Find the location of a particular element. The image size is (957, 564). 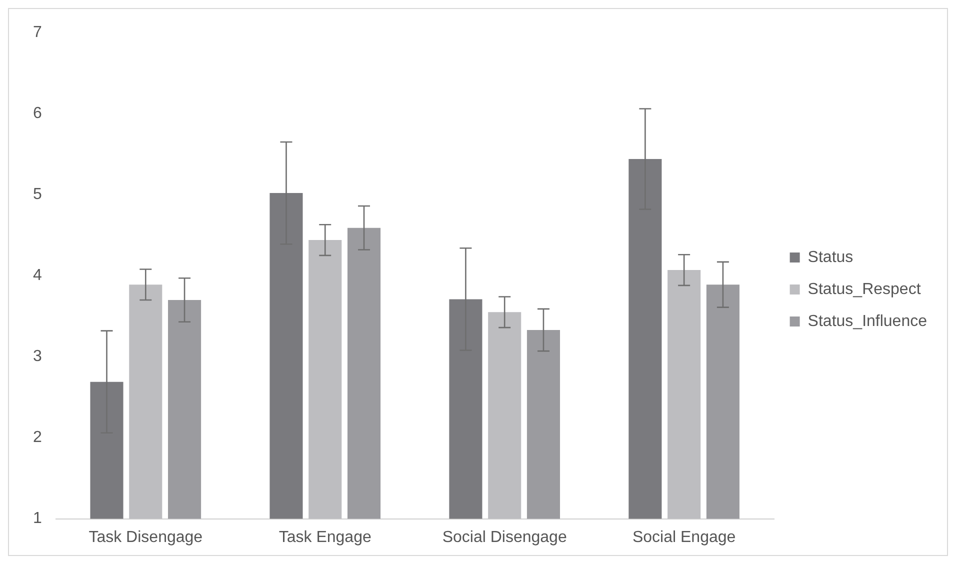

legend-label: Status_Respect is located at coordinates (865, 289).